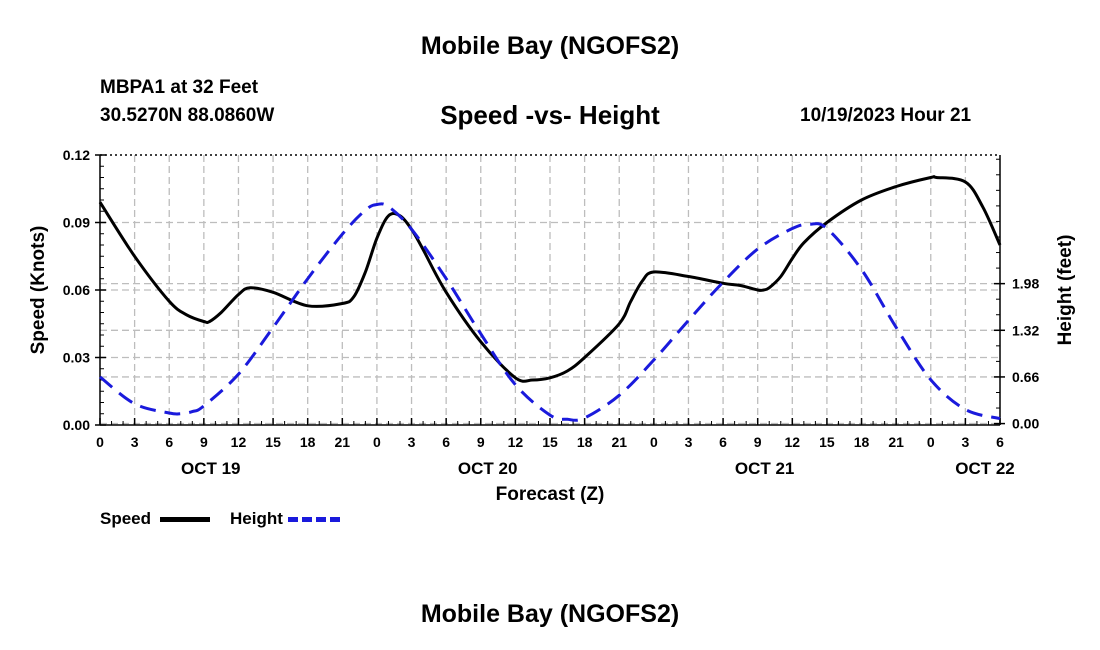  Describe the element at coordinates (76, 358) in the screenshot. I see `y-tick-label: 0.03` at that location.